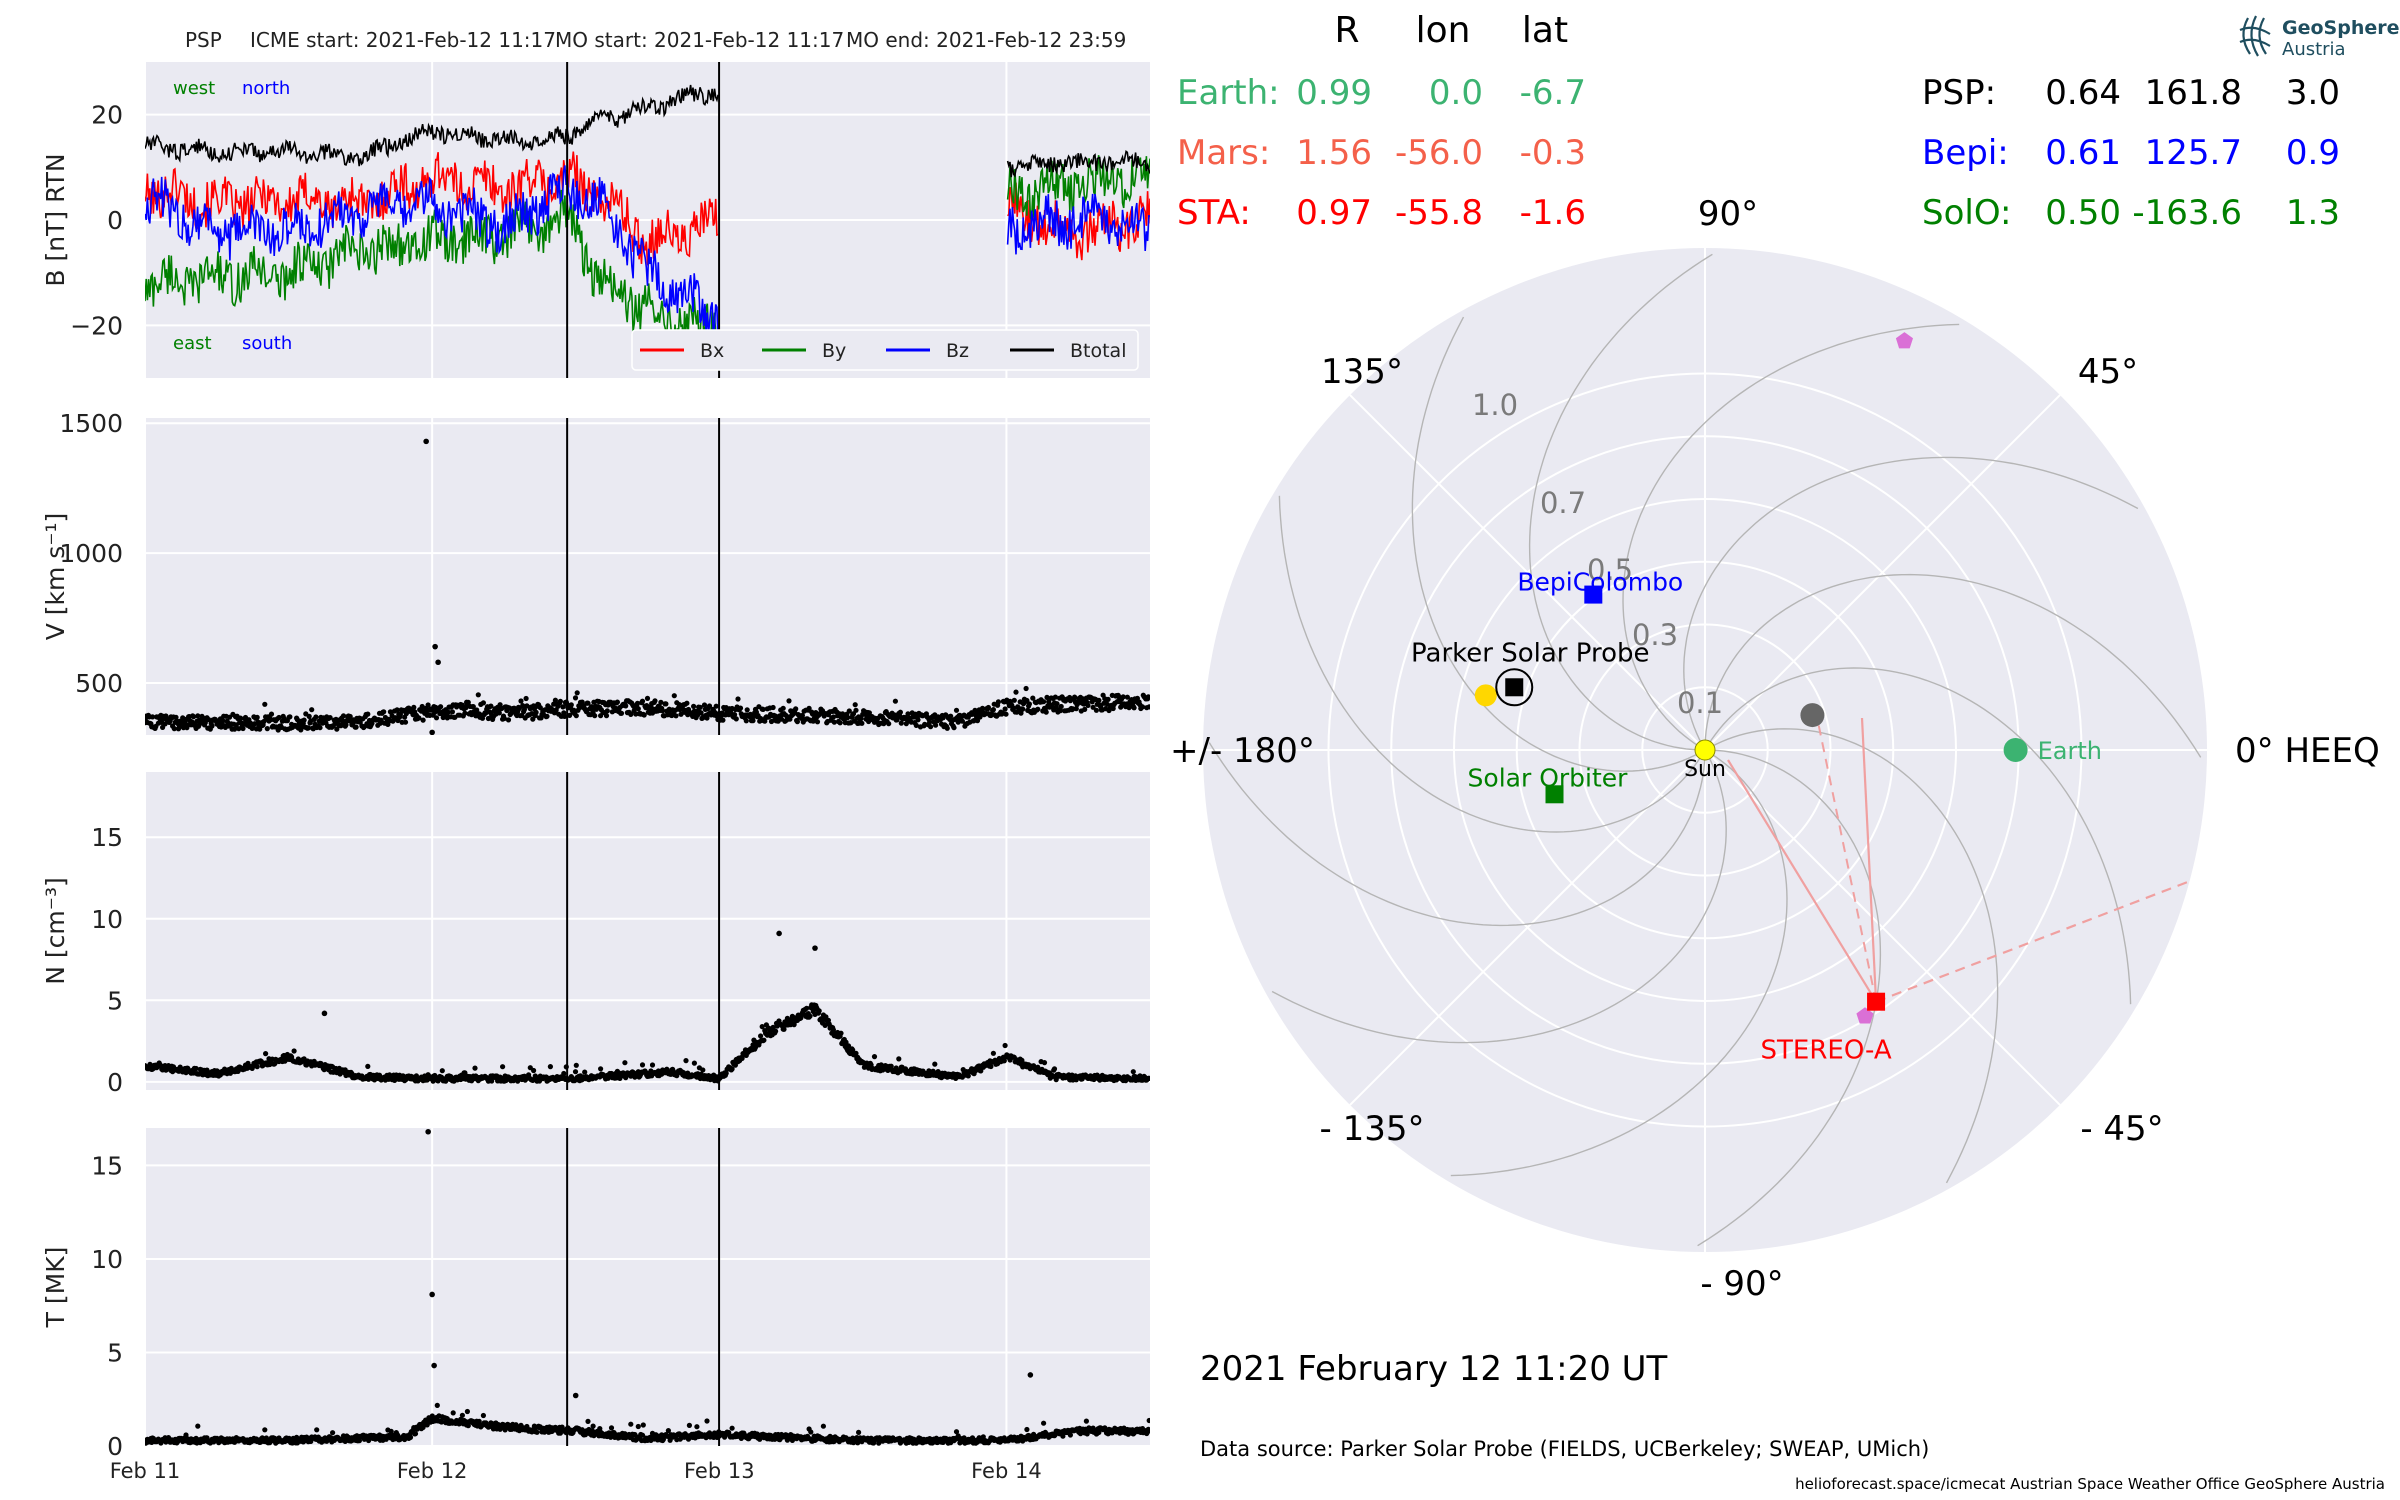  Describe the element at coordinates (1728, 214) in the screenshot. I see `angle-label: 90°` at that location.